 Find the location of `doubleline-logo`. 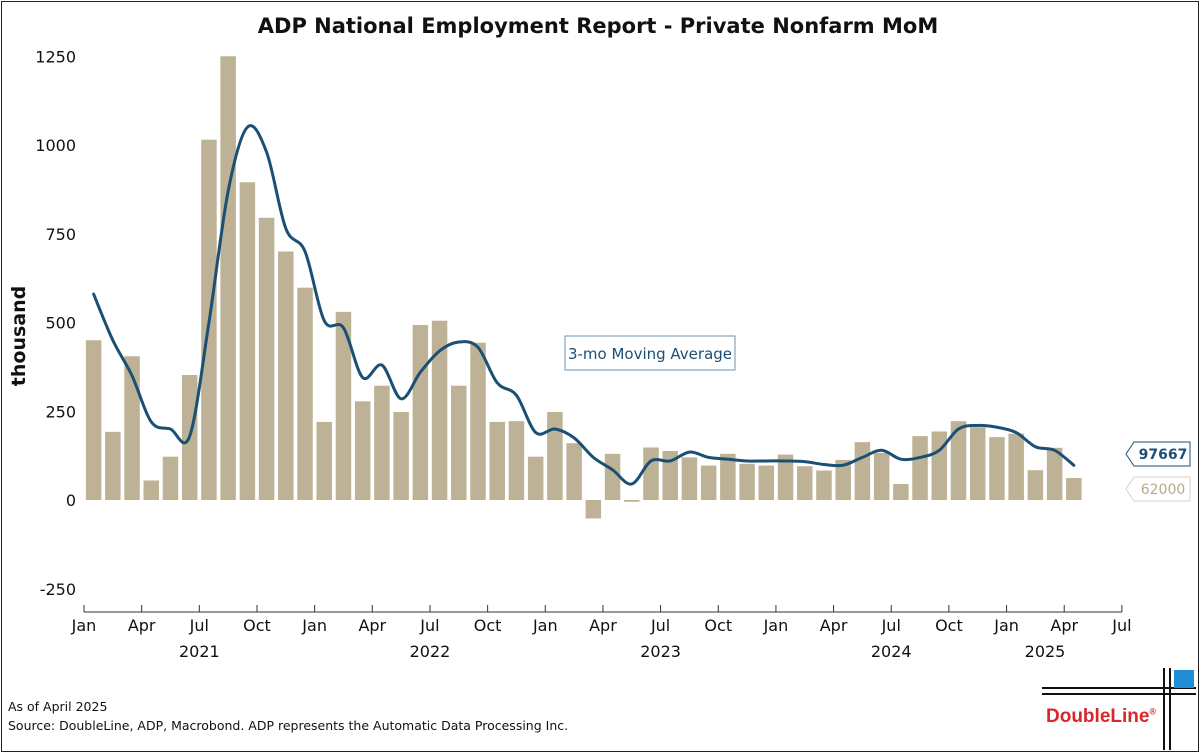

doubleline-logo is located at coordinates (1119, 709).